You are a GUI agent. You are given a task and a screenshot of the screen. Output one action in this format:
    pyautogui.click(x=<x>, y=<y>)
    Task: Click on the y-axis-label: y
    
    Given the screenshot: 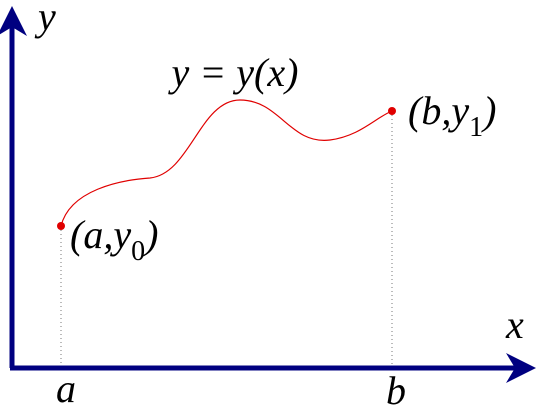 What is the action you would take?
    pyautogui.click(x=45, y=19)
    